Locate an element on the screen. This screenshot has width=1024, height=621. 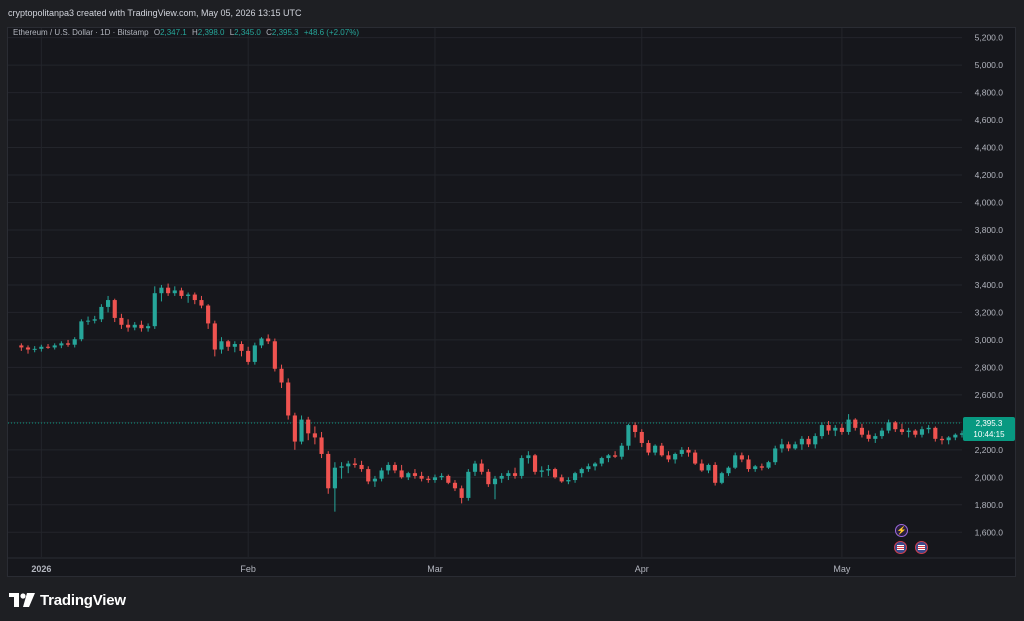
tradingview-logo-icon is located at coordinates (22, 600).